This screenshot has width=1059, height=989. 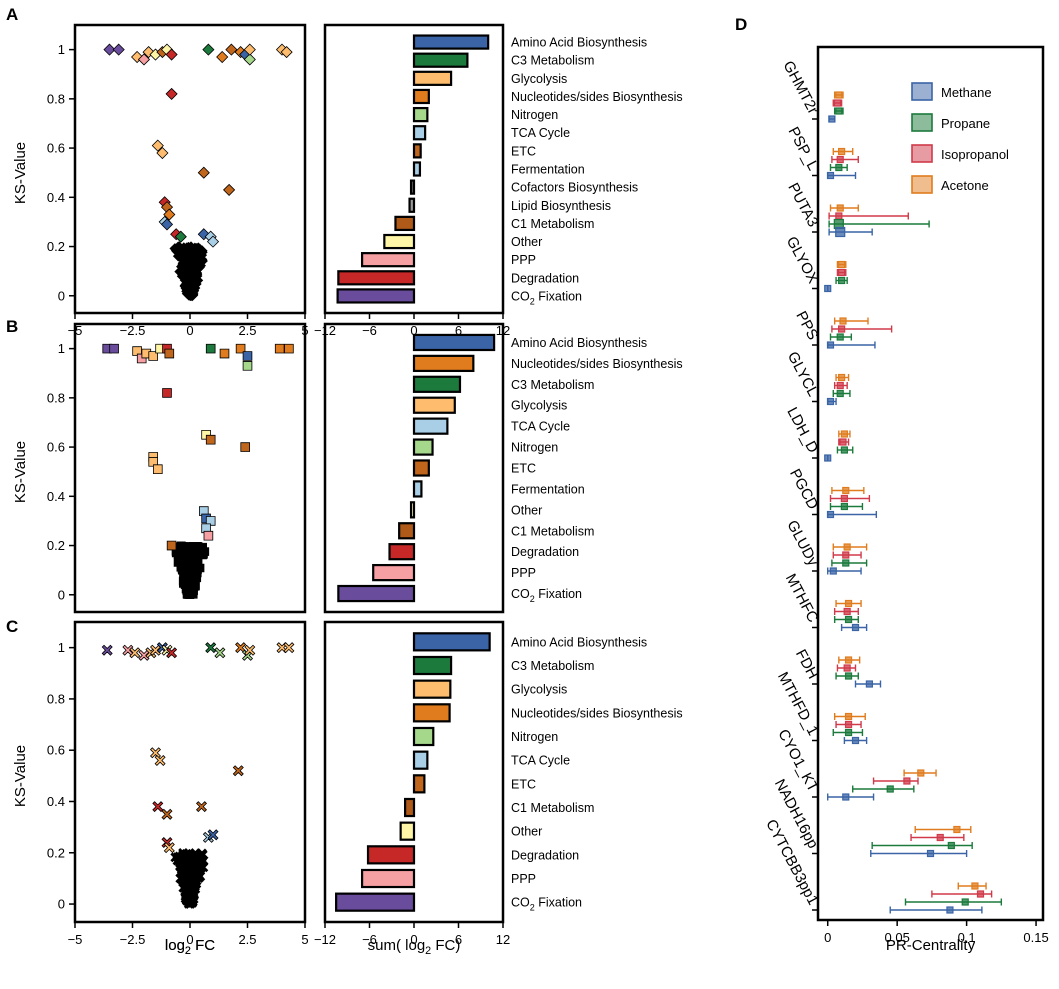 I want to click on y-tick-label: 1, so click(x=61, y=647).